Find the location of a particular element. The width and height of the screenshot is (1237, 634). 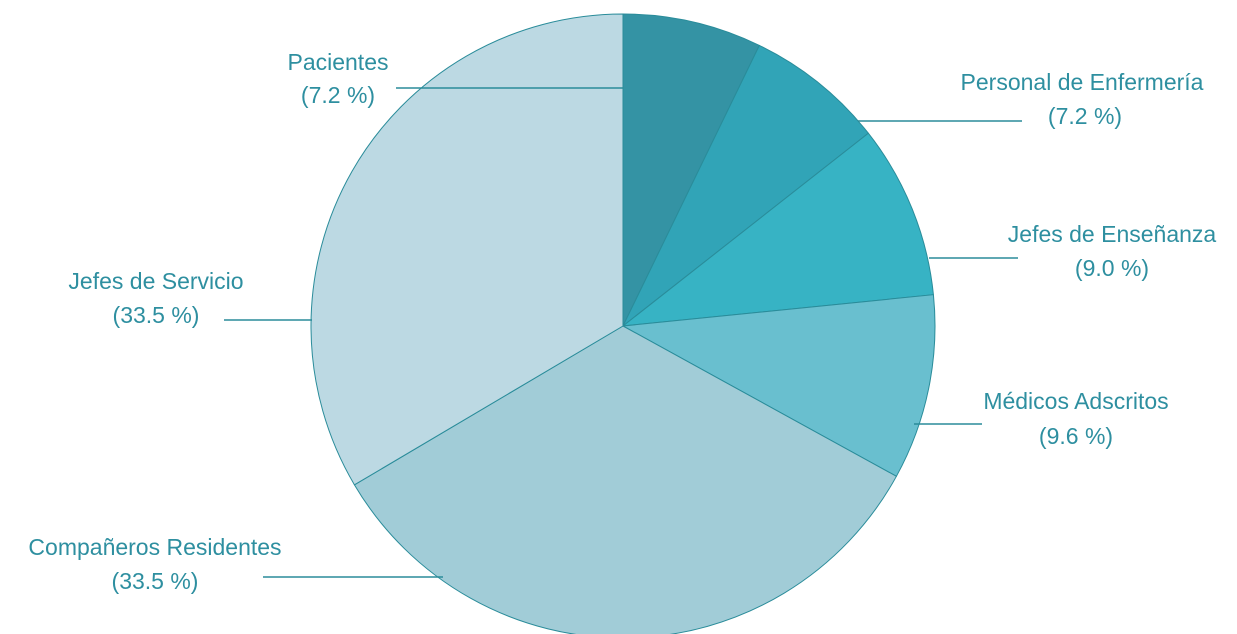

slice-label-name-5: Compañeros Residentes is located at coordinates (154, 547).